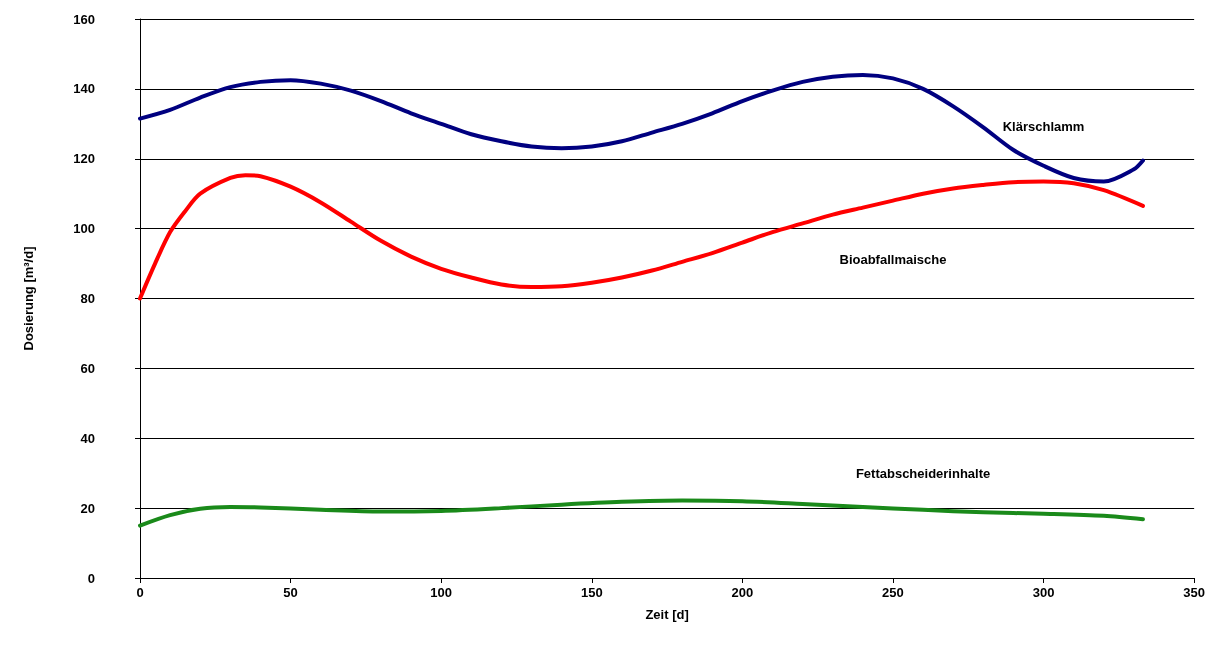  Describe the element at coordinates (87, 298) in the screenshot. I see `y-tick-label: 80` at that location.